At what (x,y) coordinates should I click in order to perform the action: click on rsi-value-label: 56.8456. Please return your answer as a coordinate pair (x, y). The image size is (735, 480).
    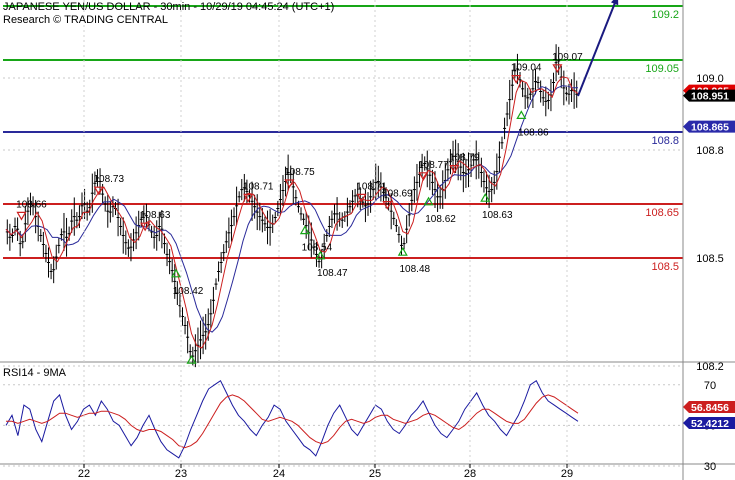
    Looking at the image, I should click on (710, 408).